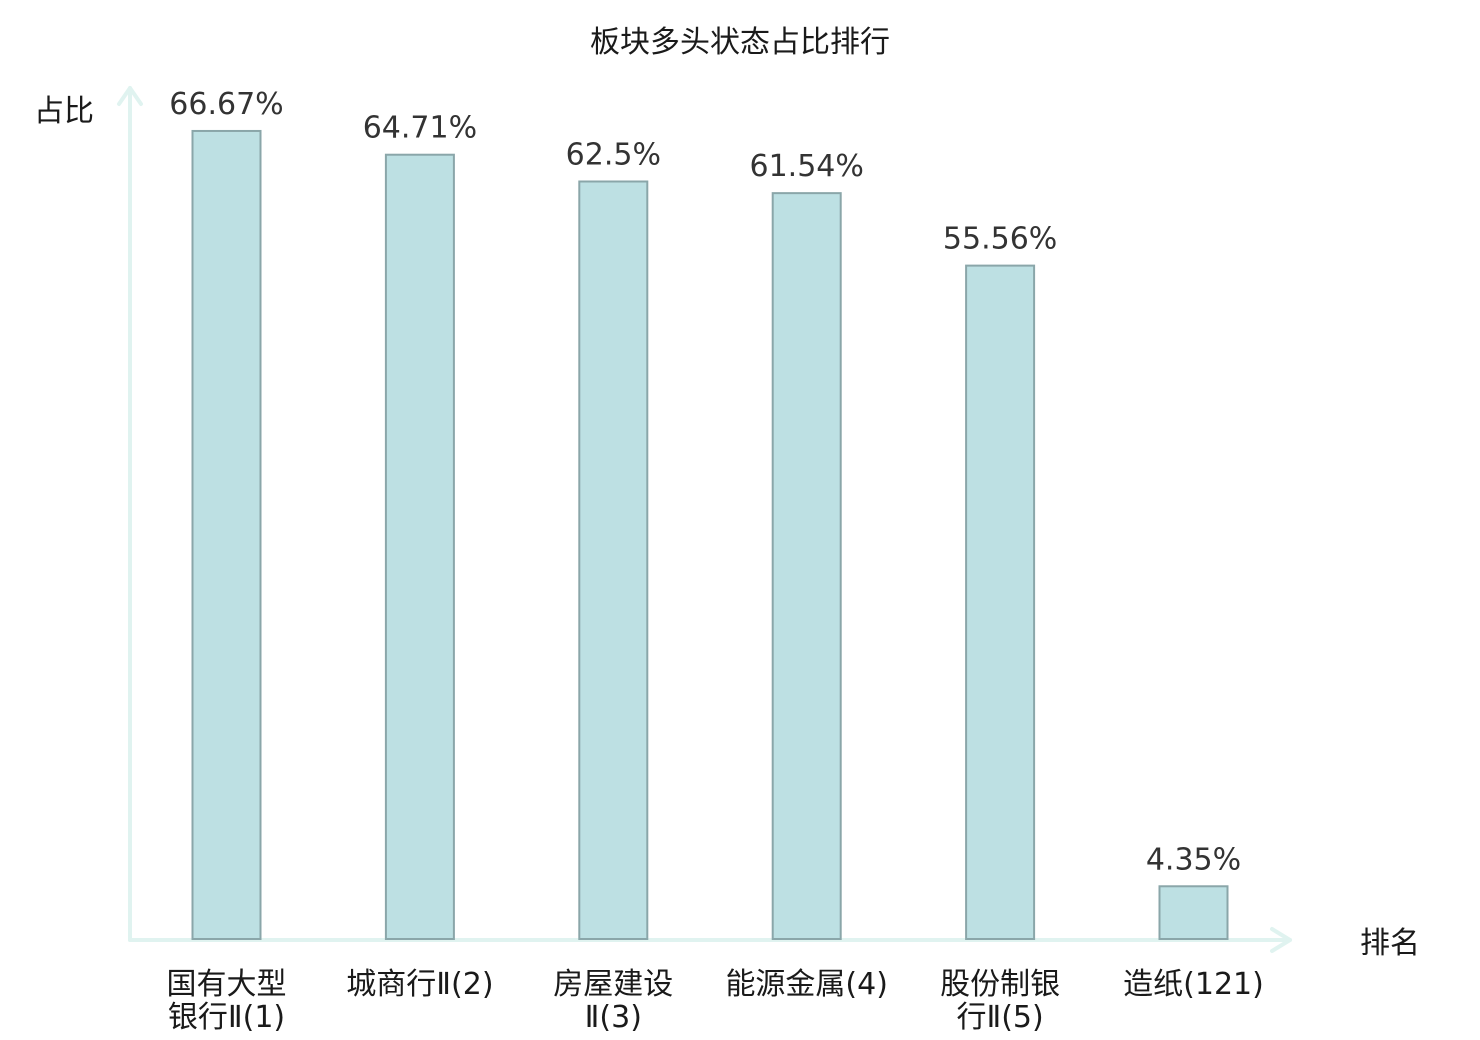  What do you see at coordinates (1281, 940) in the screenshot?
I see `x-axis-arrowhead` at bounding box center [1281, 940].